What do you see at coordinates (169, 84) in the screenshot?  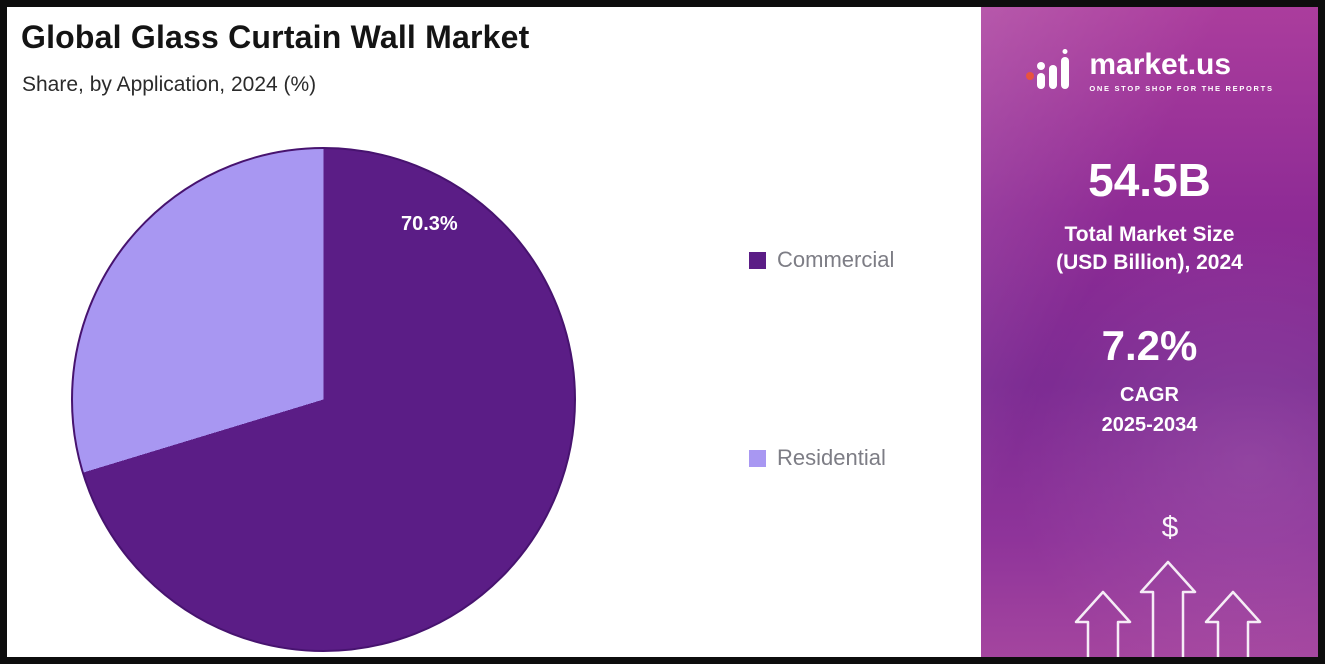 I see `page-subtitle: Share, by Application, 2024 (%)` at bounding box center [169, 84].